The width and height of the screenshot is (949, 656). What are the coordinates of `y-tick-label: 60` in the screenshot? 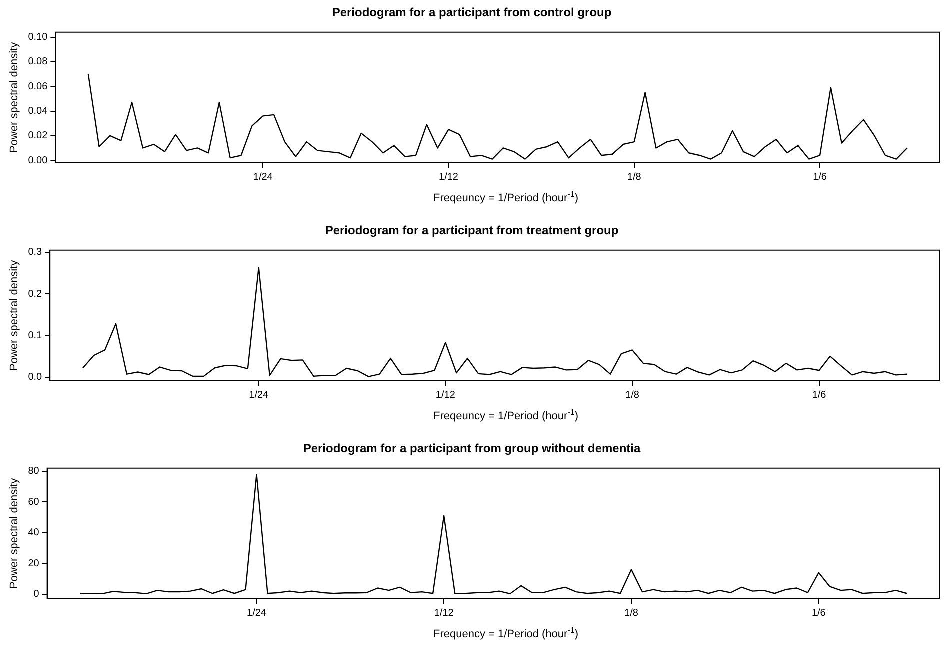 It's located at (34, 502).